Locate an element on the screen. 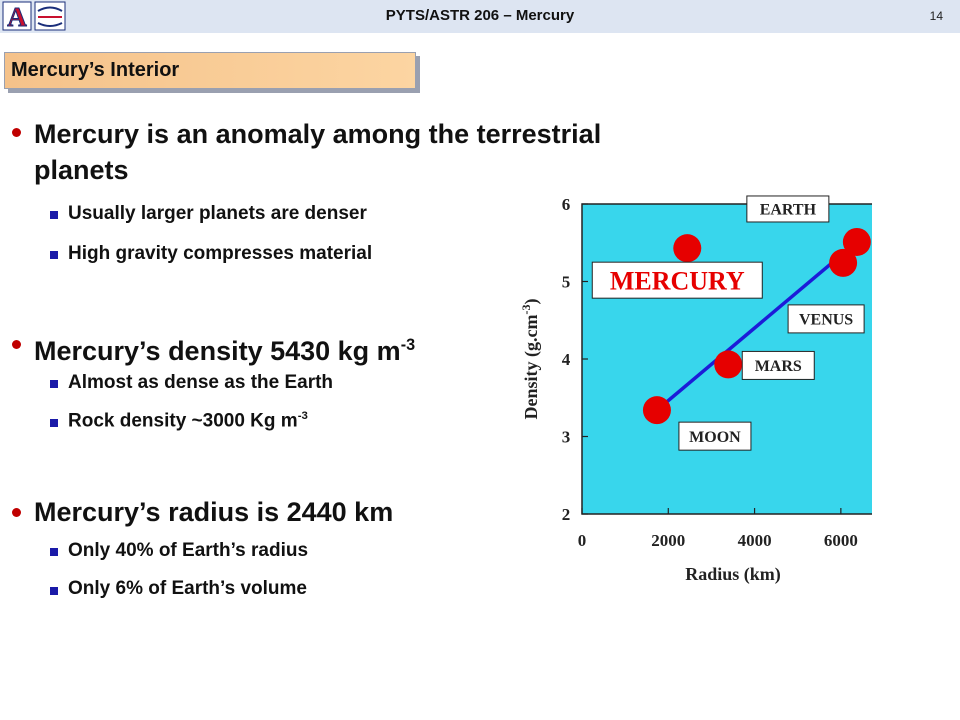  data-point-venus is located at coordinates (843, 262).